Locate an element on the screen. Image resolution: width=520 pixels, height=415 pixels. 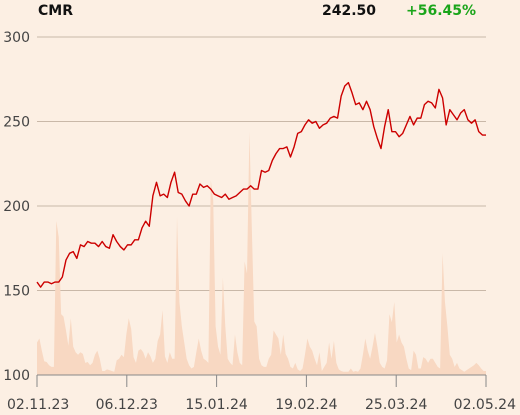
y-tick-label: 100 is located at coordinates (16, 376).